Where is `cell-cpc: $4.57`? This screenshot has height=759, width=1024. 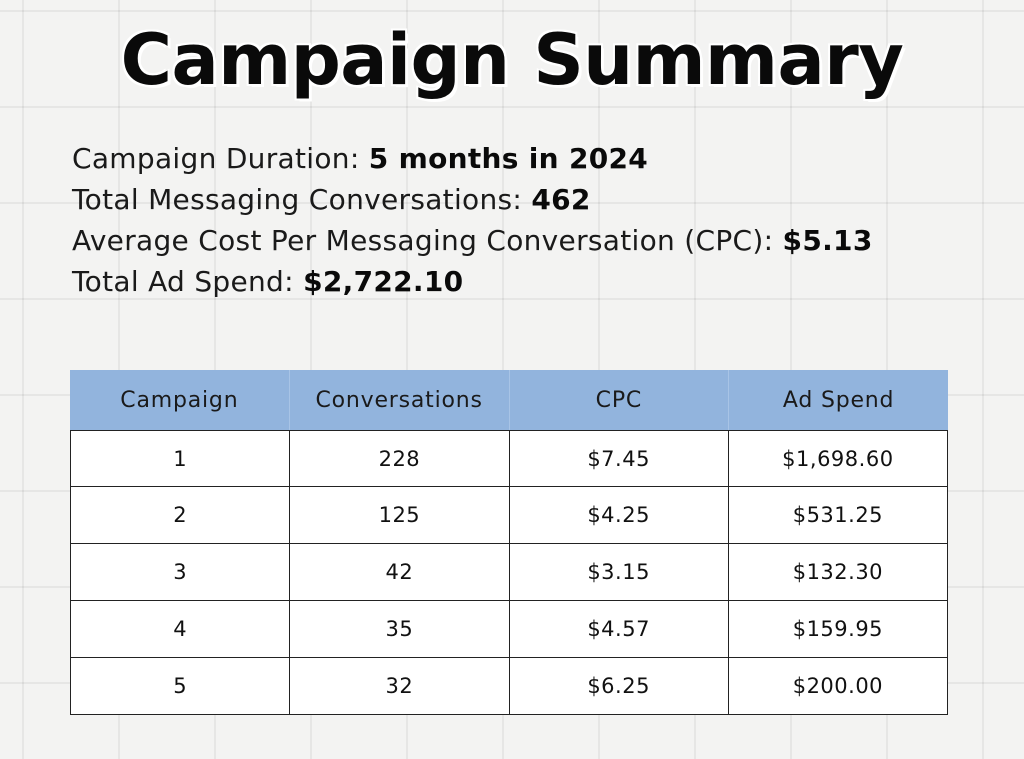
cell-cpc: $4.57 is located at coordinates (619, 629).